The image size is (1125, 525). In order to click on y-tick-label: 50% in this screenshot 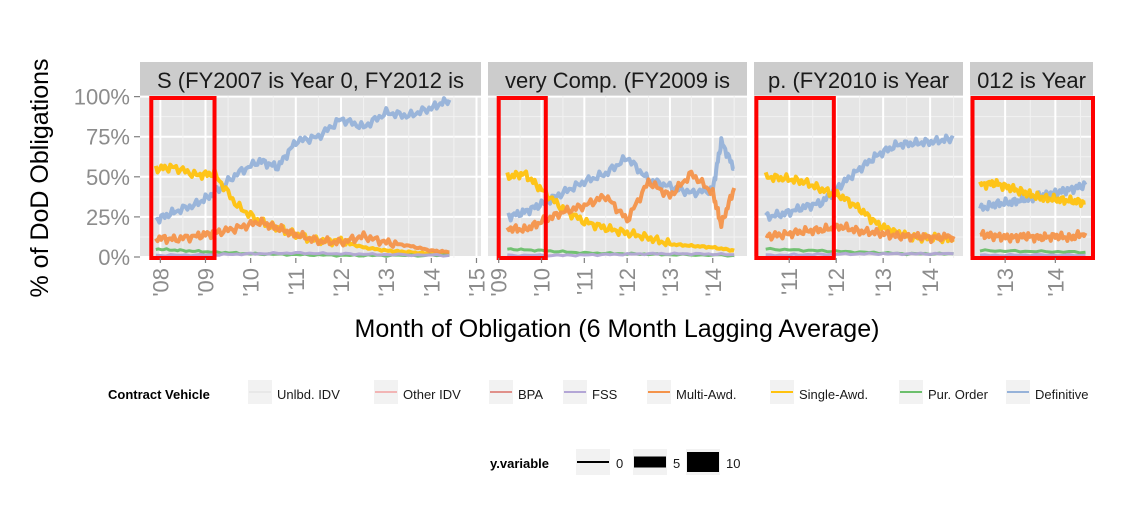, I will do `click(108, 177)`.